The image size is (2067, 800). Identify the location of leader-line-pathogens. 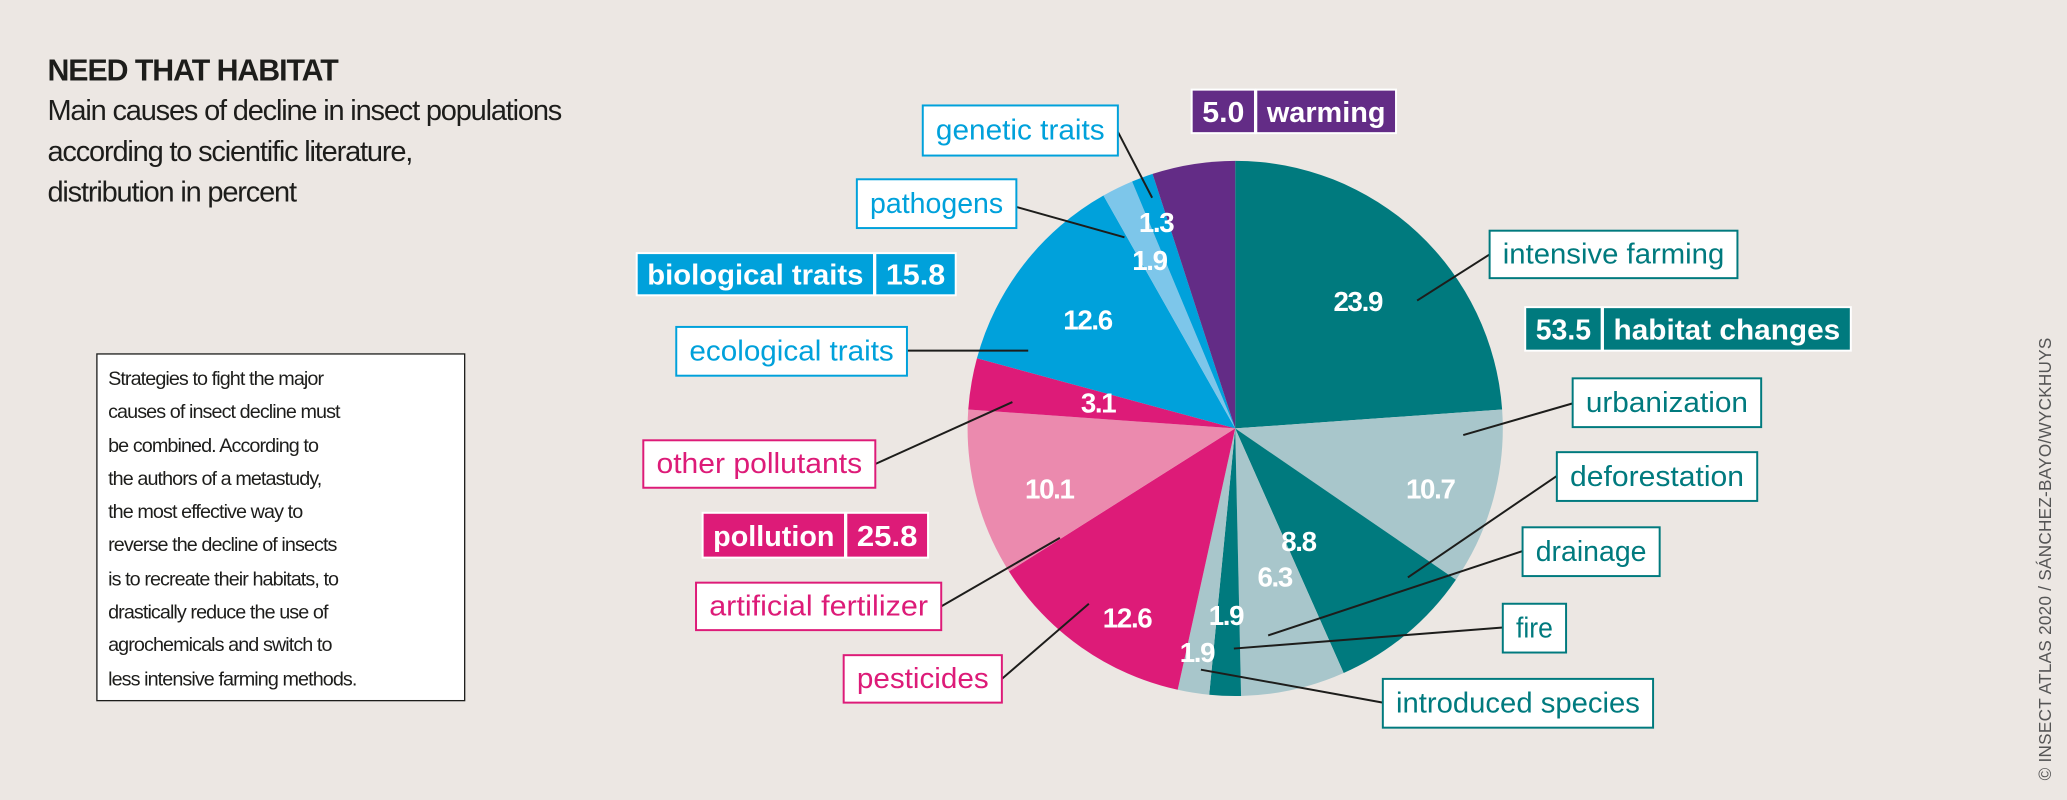
(1070, 222).